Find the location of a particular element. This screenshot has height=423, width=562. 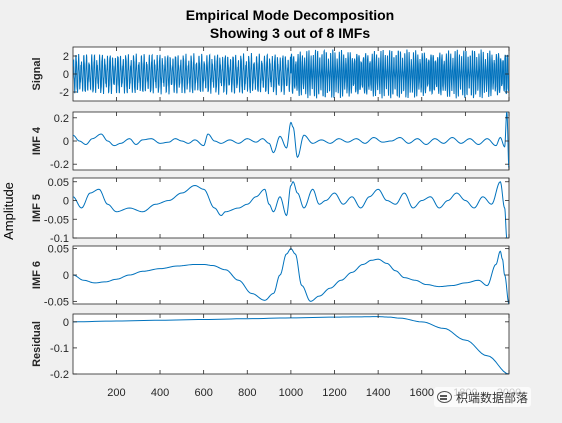

y-axis-label: Amplitude is located at coordinates (8, 211).